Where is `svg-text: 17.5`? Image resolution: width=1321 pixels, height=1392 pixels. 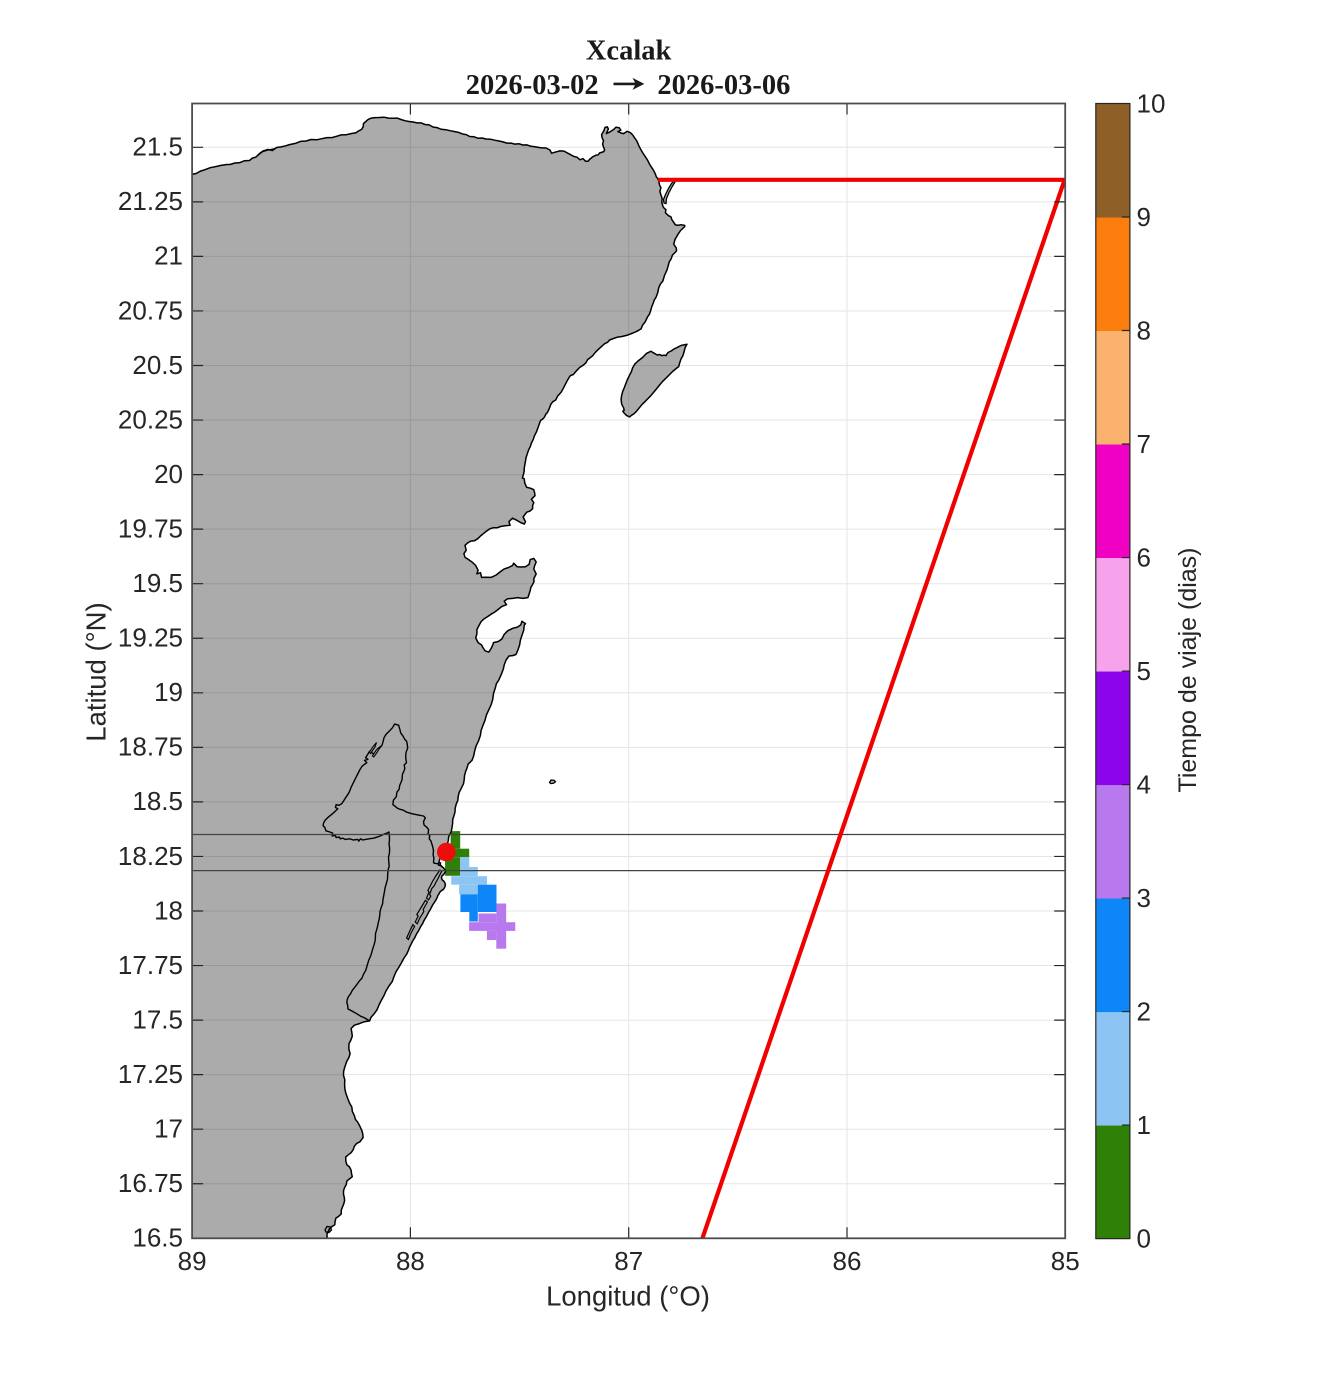 svg-text: 17.5 is located at coordinates (157, 1019).